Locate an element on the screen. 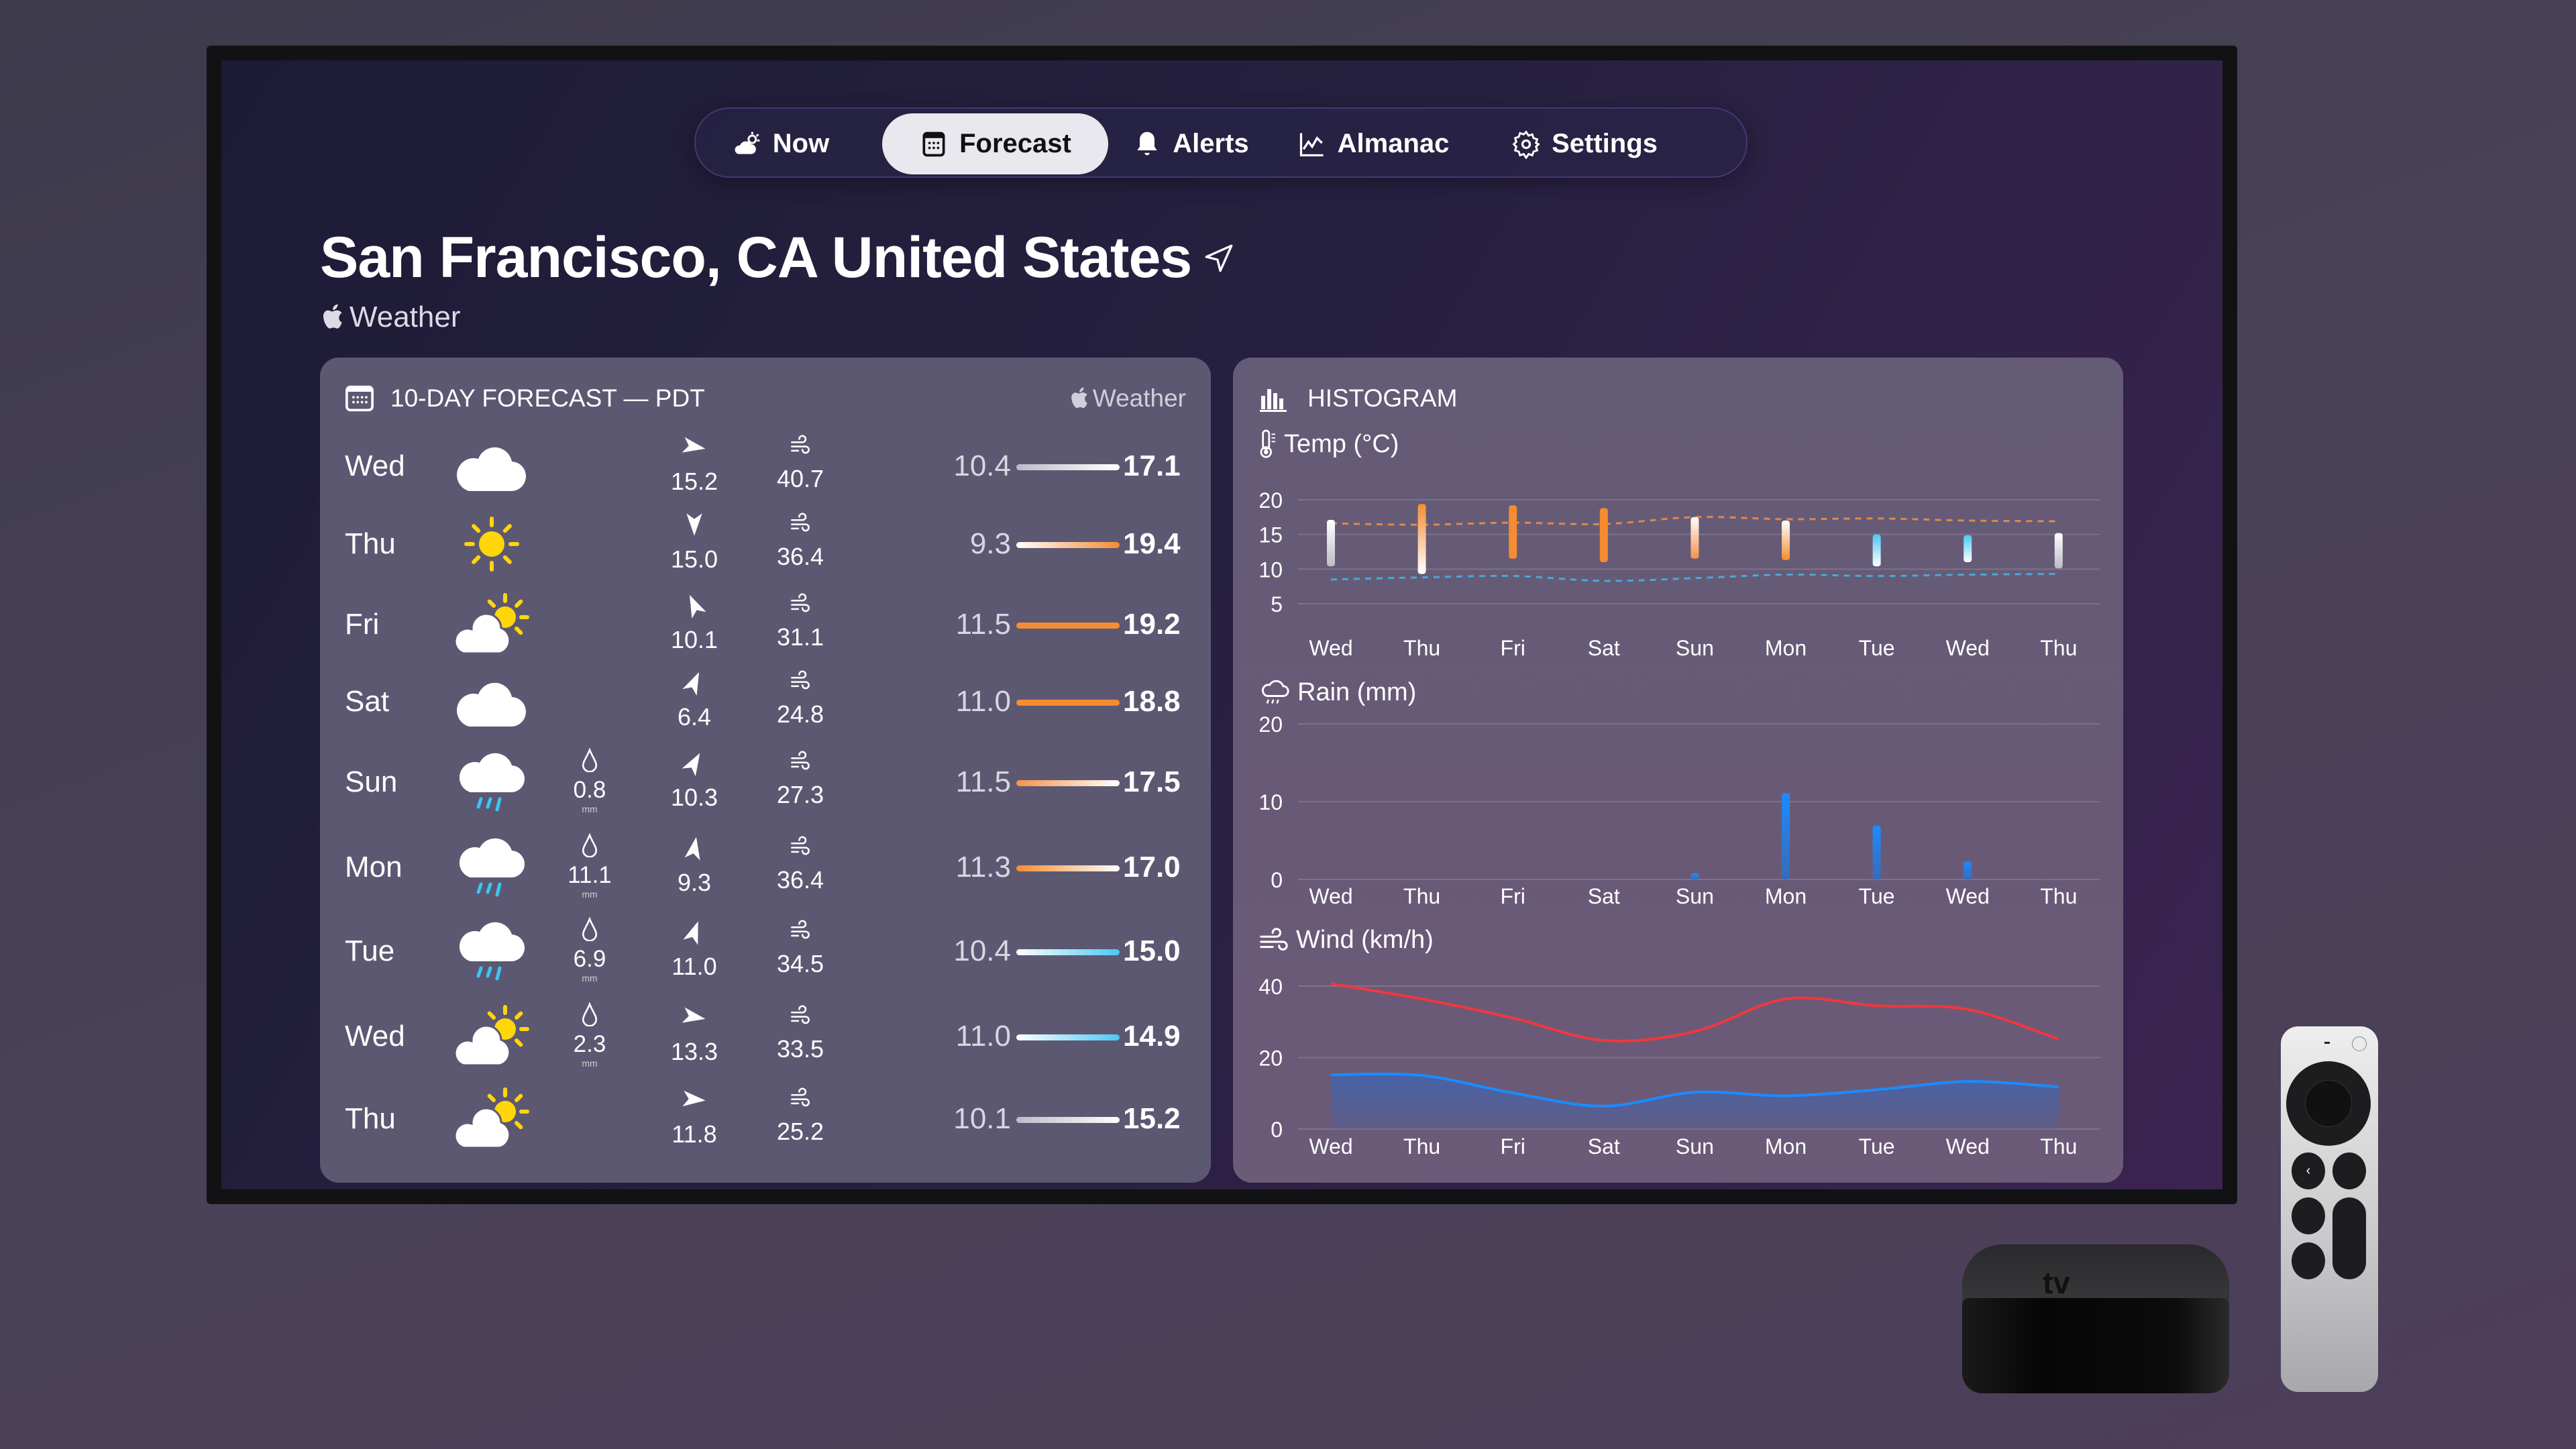 The width and height of the screenshot is (2576, 1449). clickpad is located at coordinates (2328, 1103).